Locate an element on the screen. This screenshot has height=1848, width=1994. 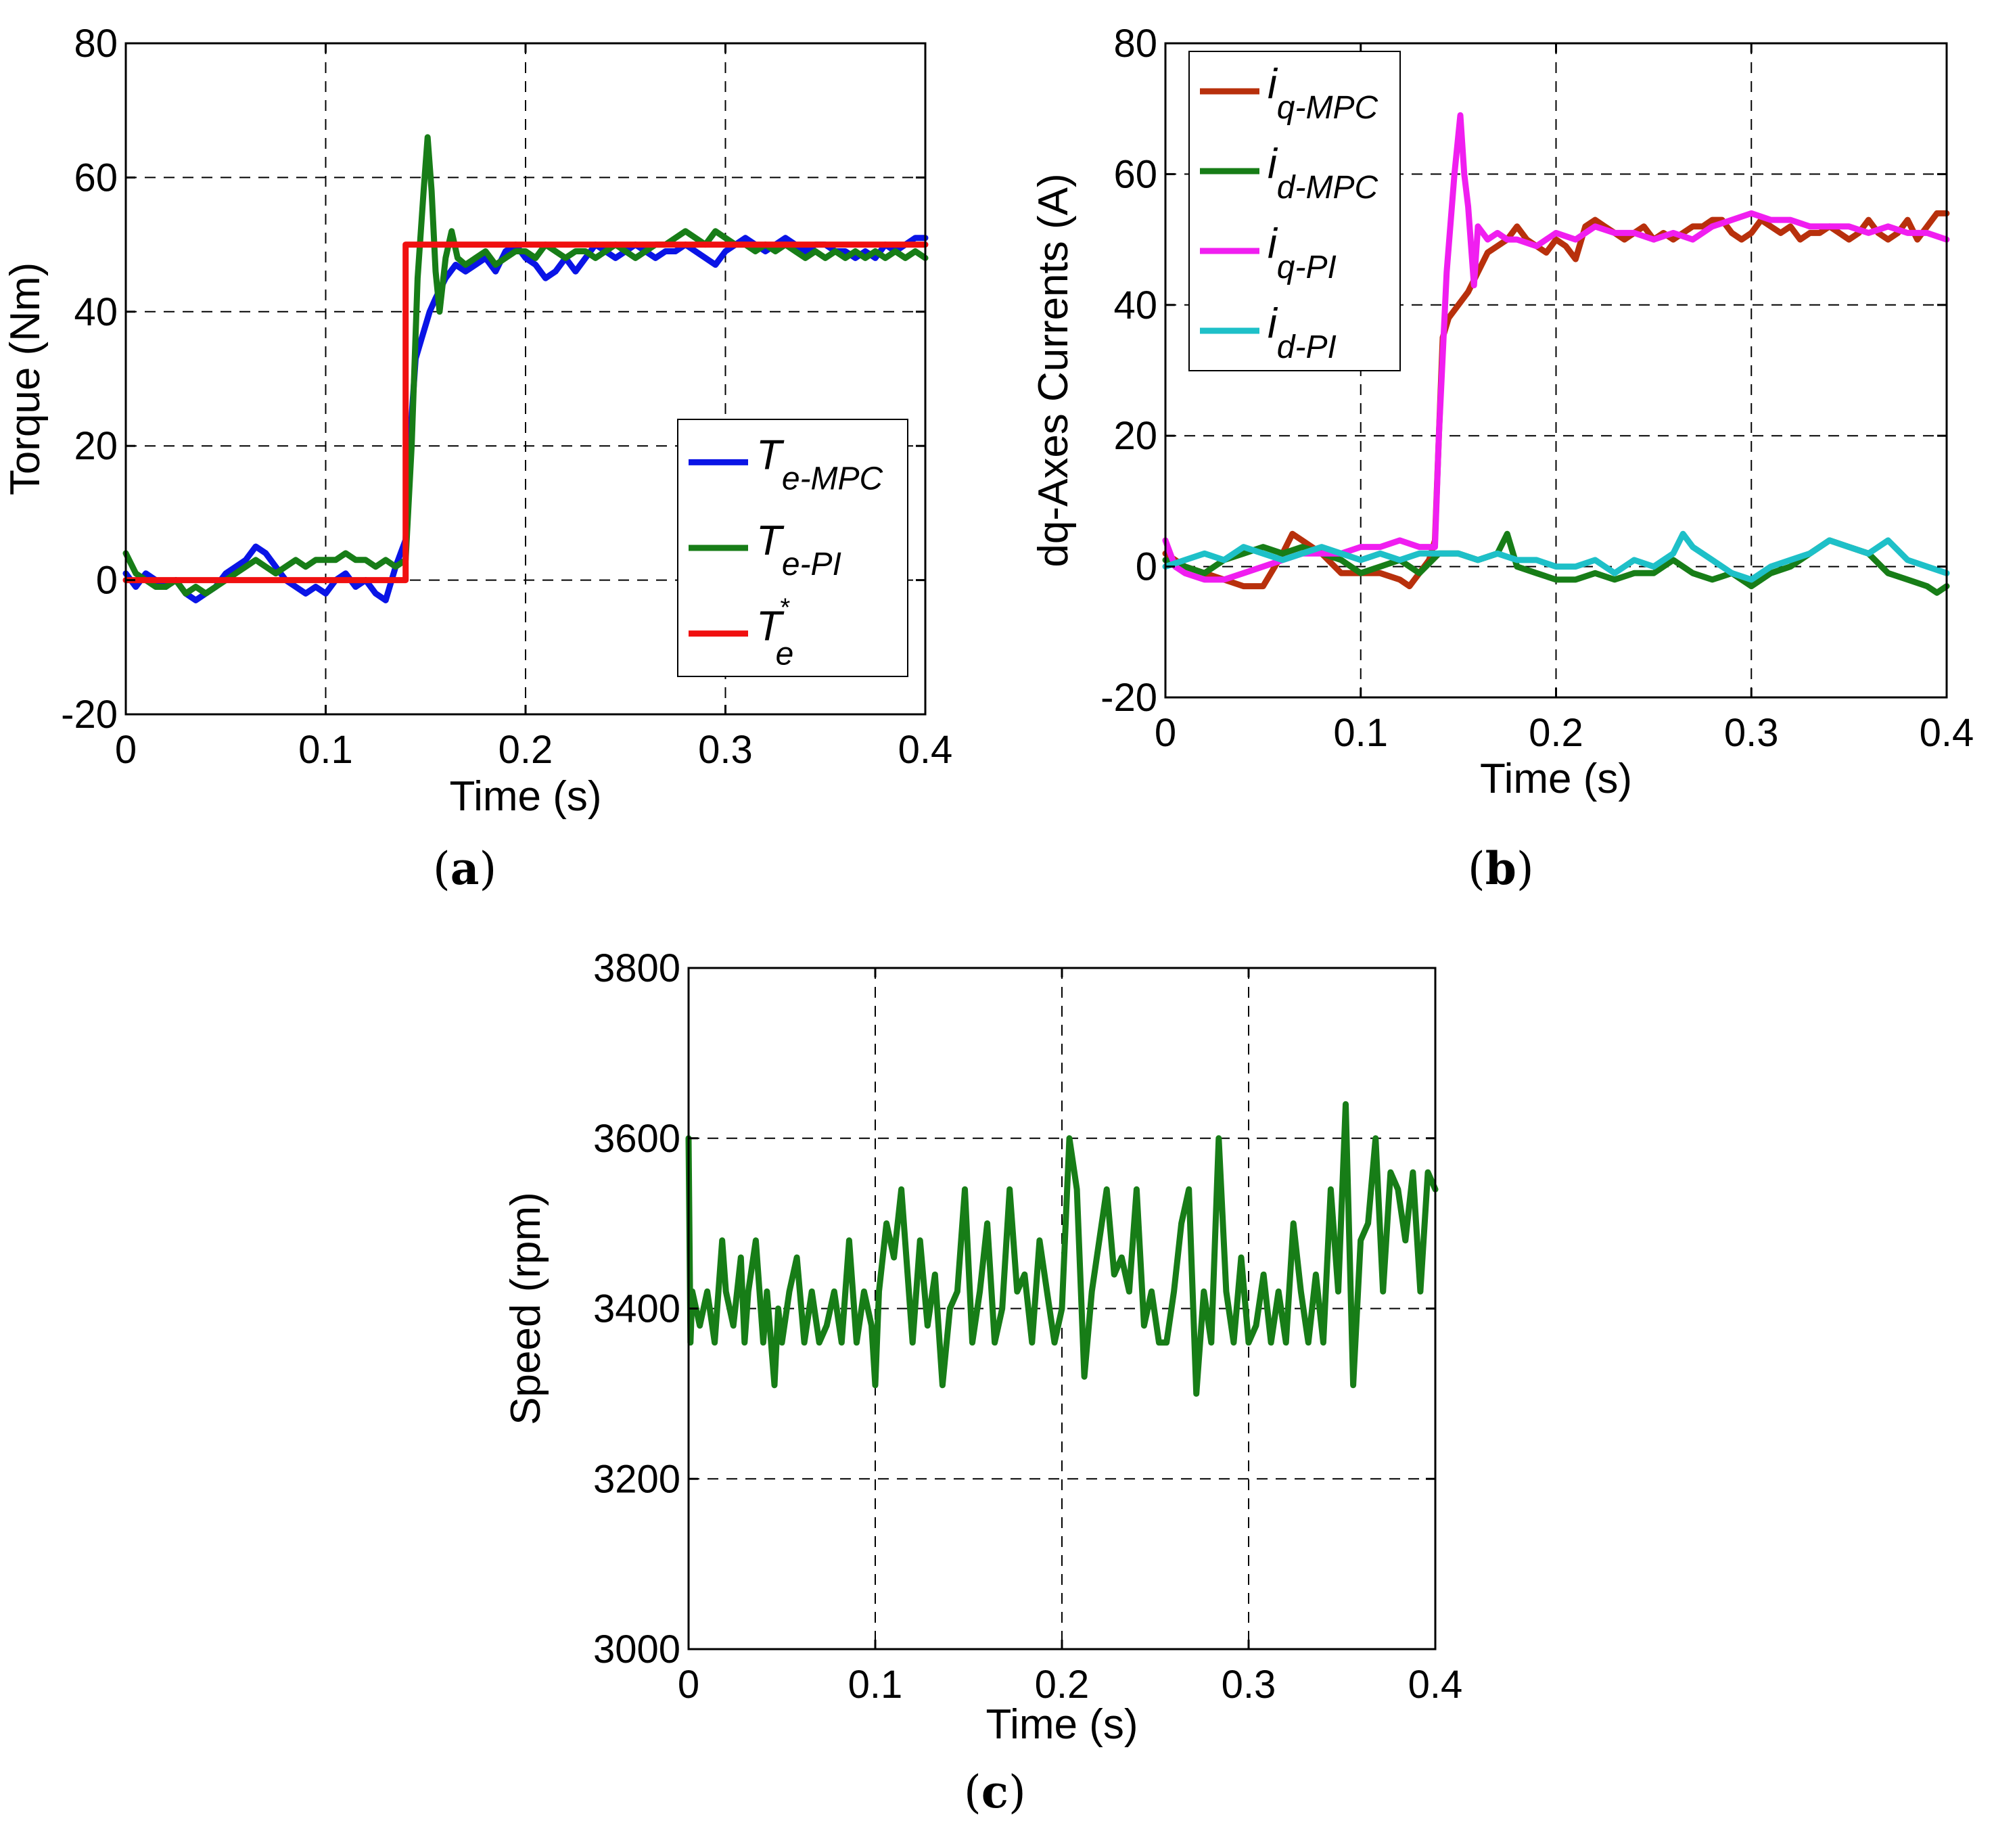
series-line-speed is located at coordinates (1062, 1249).